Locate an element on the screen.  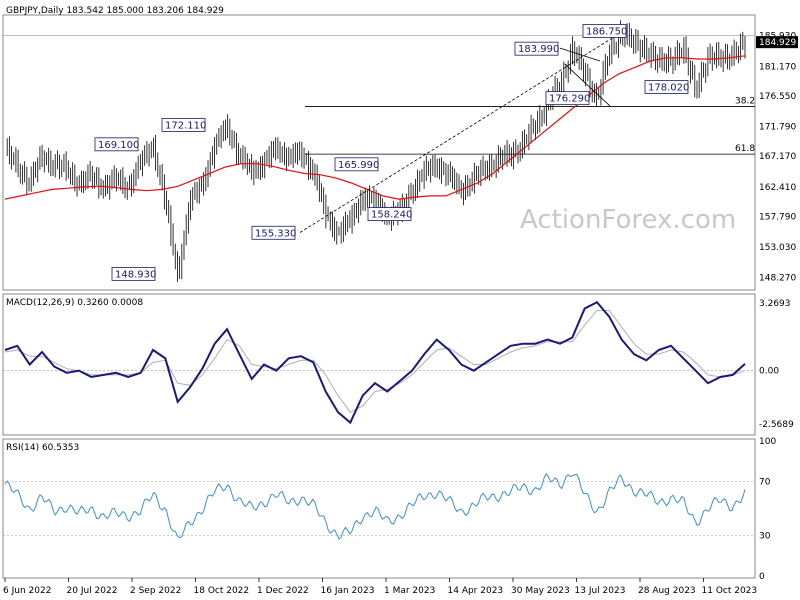
svg-text: 172.110 is located at coordinates (185, 125).